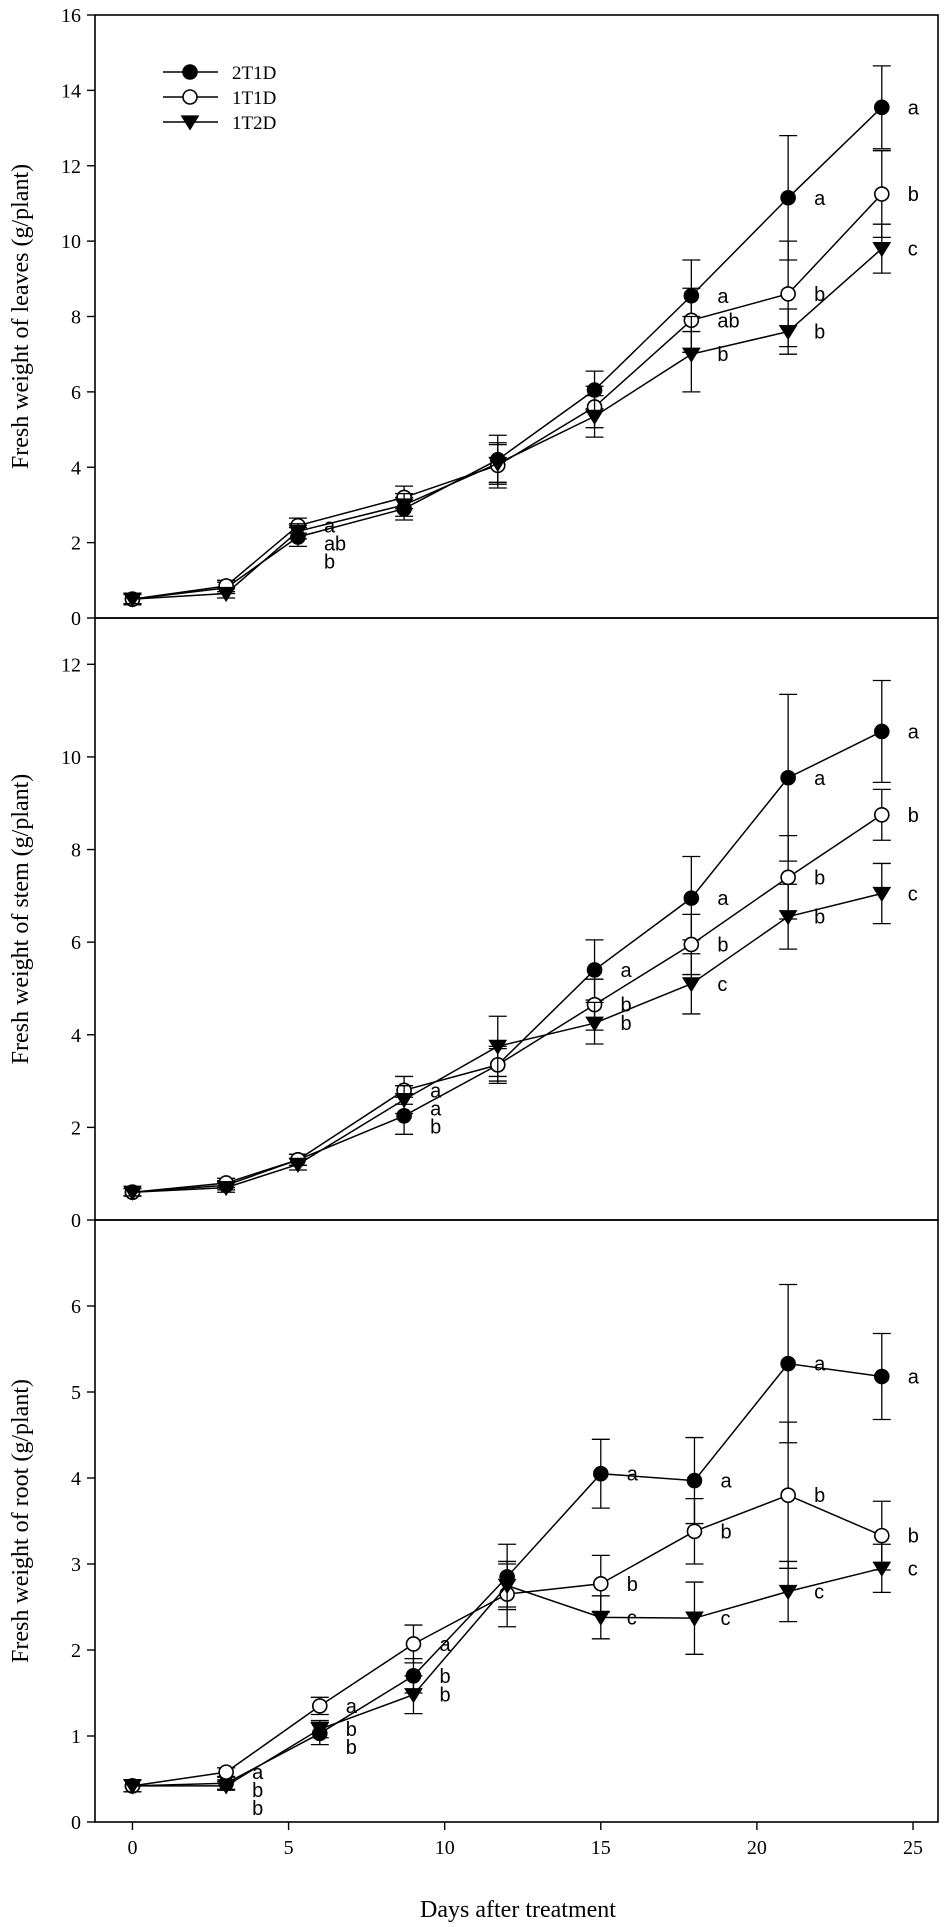 This screenshot has height=1927, width=949. What do you see at coordinates (445, 1848) in the screenshot?
I see `x-tick-label: 10` at bounding box center [445, 1848].